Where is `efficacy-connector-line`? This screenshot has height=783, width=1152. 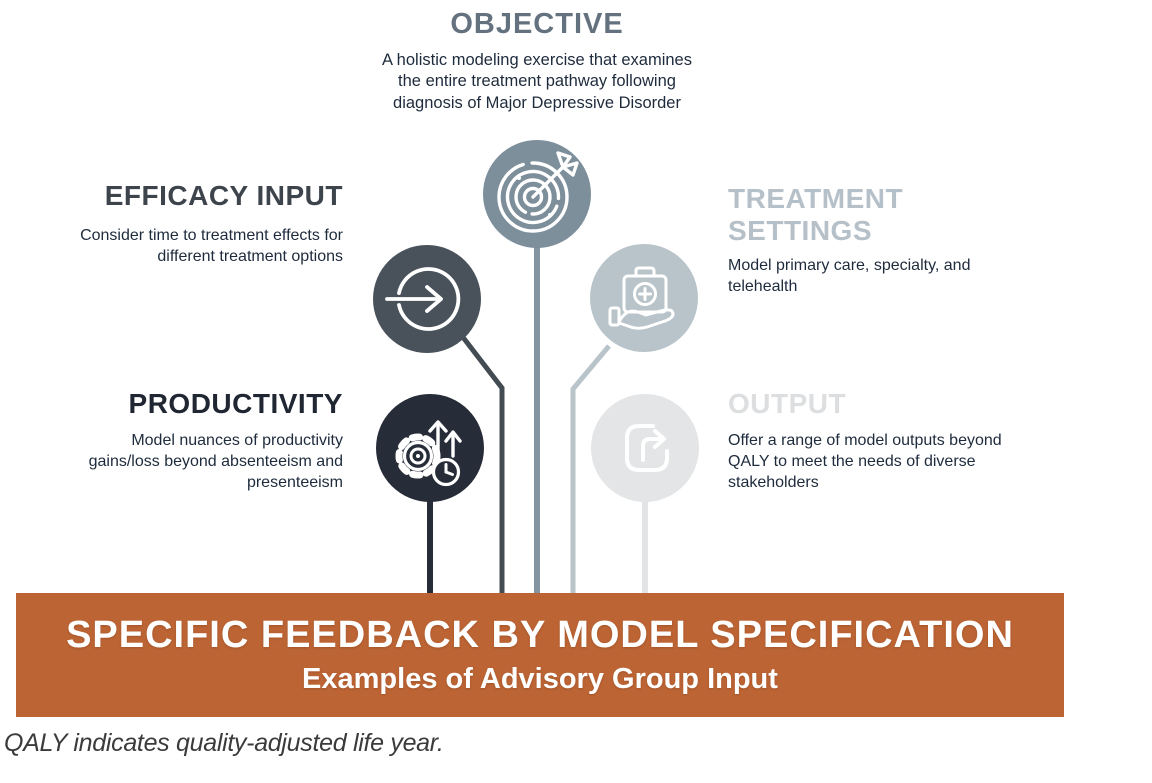
efficacy-connector-line is located at coordinates (482, 465).